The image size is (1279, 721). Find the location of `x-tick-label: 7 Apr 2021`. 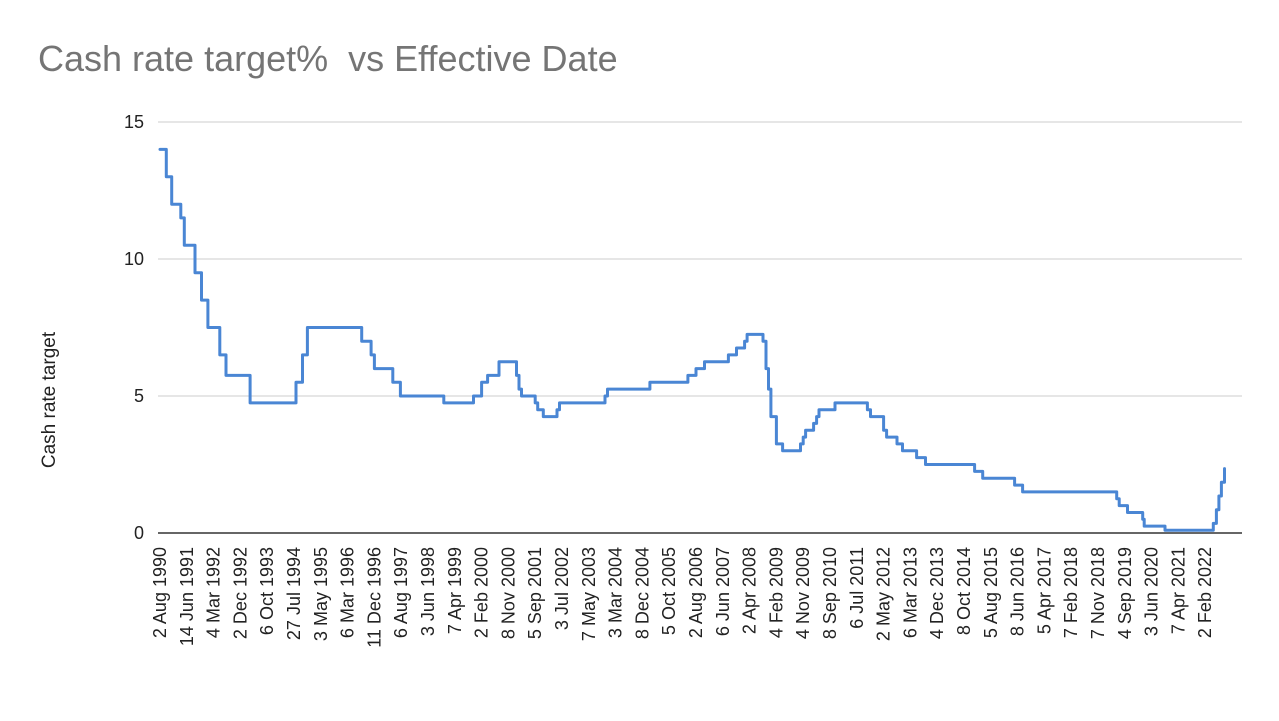

x-tick-label: 7 Apr 2021 is located at coordinates (1178, 590).